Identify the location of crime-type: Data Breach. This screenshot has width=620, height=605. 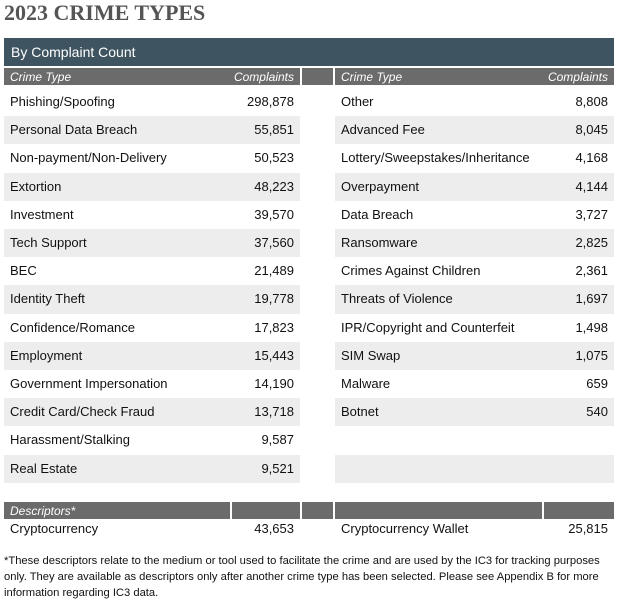
(377, 214).